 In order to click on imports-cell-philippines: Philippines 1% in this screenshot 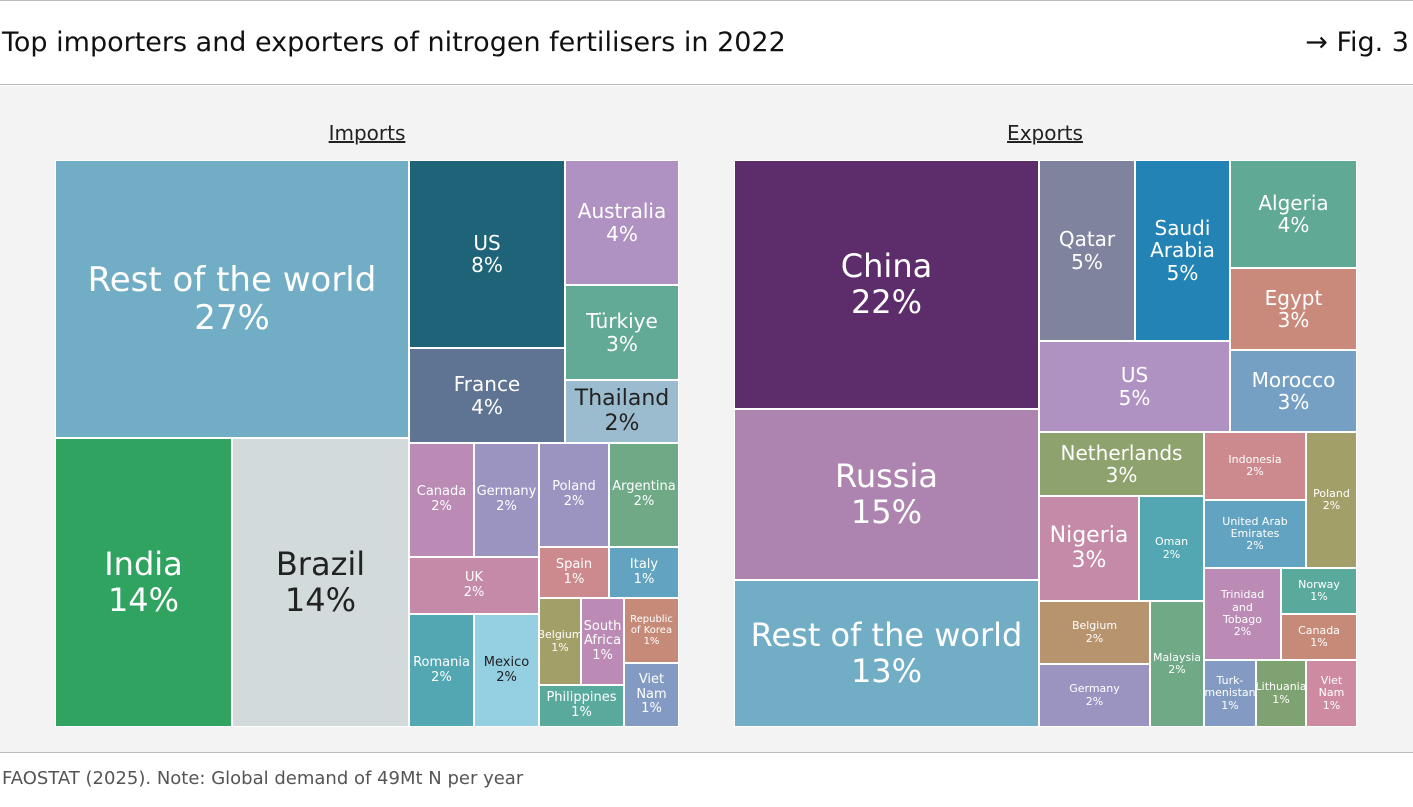, I will do `click(581, 706)`.